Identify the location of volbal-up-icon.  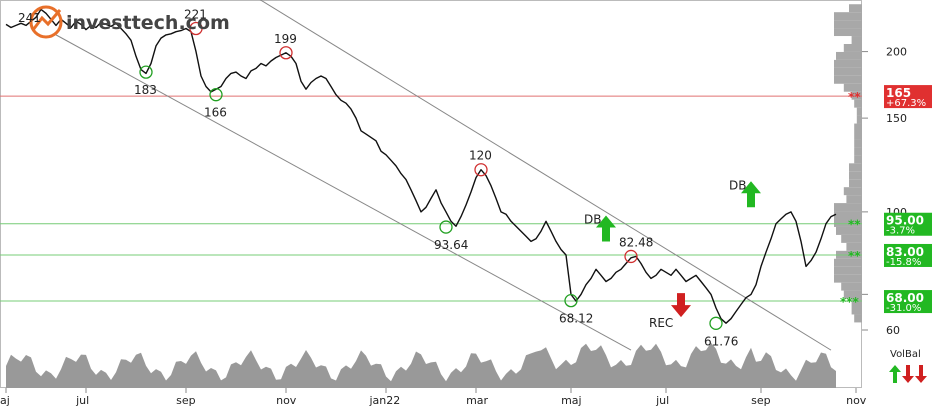
(895, 374).